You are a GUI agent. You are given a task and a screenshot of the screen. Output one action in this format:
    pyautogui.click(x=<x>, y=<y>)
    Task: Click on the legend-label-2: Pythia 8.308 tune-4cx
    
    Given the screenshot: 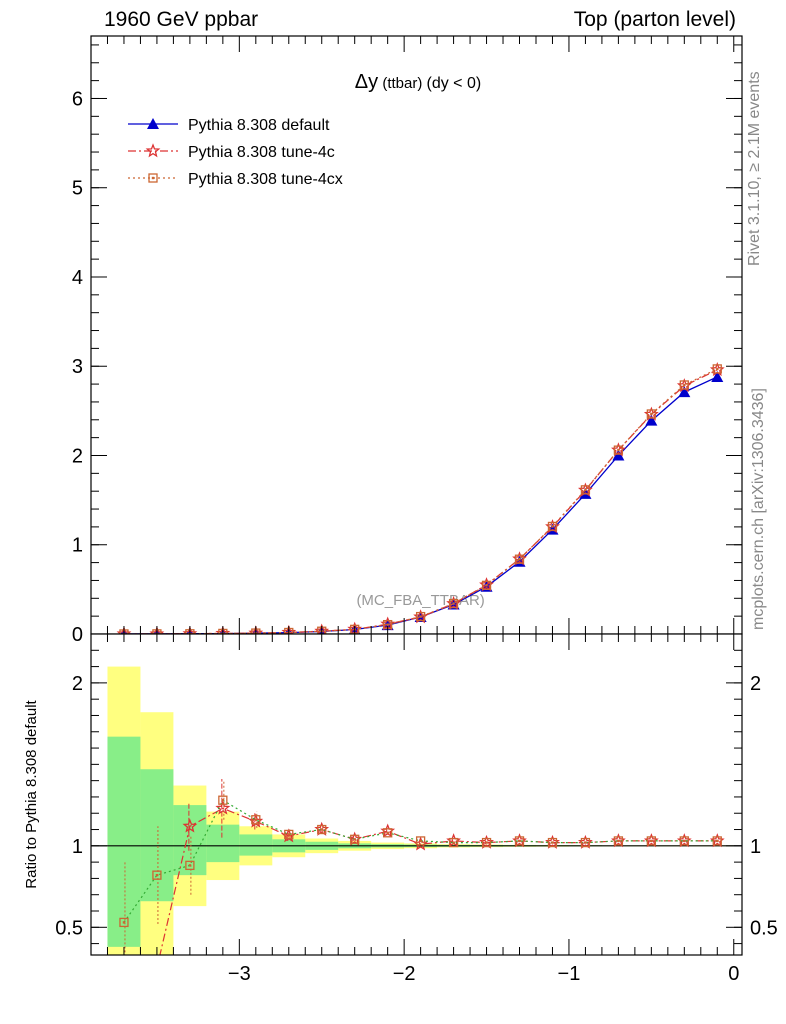 What is the action you would take?
    pyautogui.click(x=265, y=179)
    